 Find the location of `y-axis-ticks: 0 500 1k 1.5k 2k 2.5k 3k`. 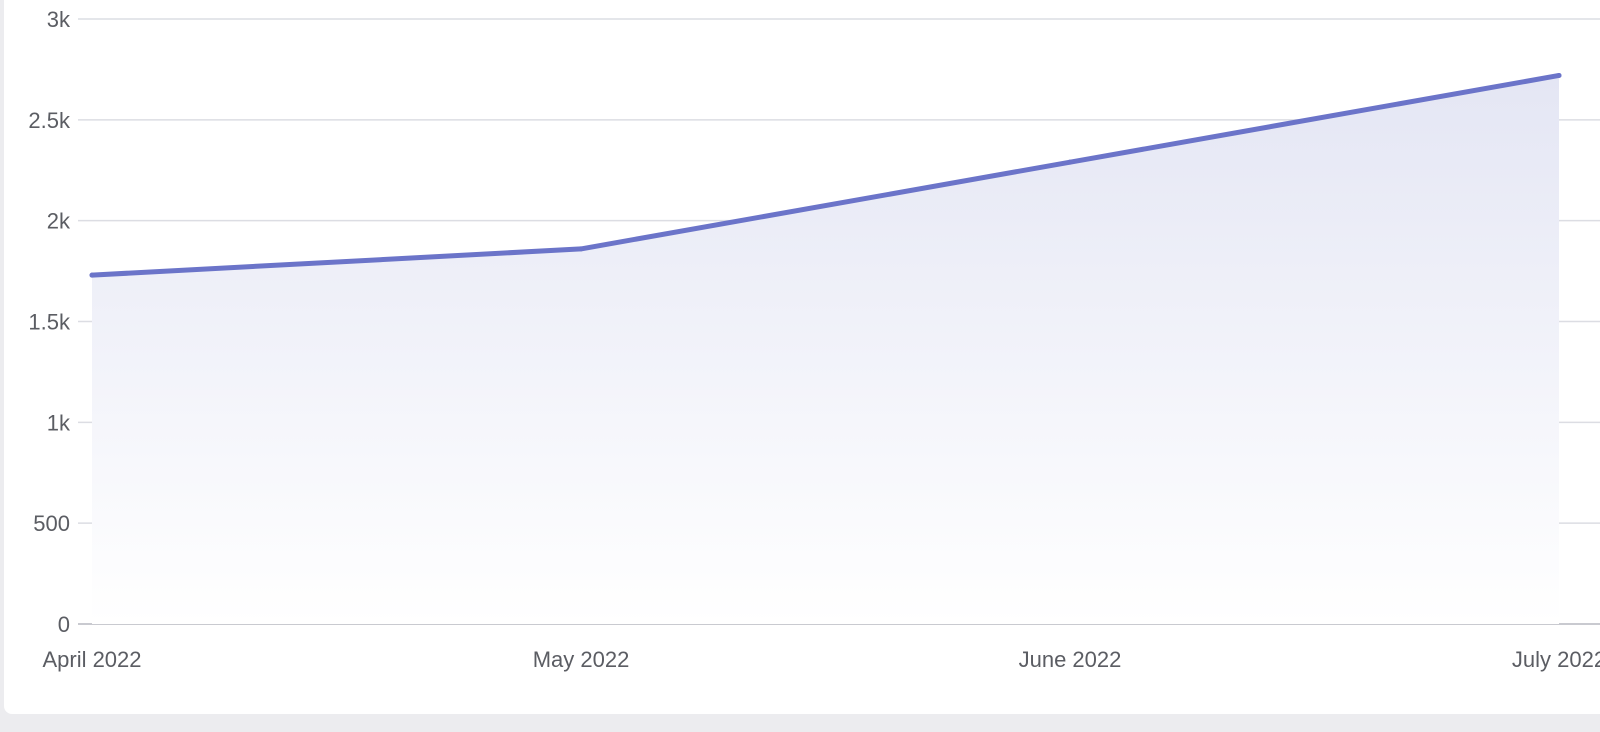

y-axis-ticks: 0 500 1k 1.5k 2k 2.5k 3k is located at coordinates (49, 322).